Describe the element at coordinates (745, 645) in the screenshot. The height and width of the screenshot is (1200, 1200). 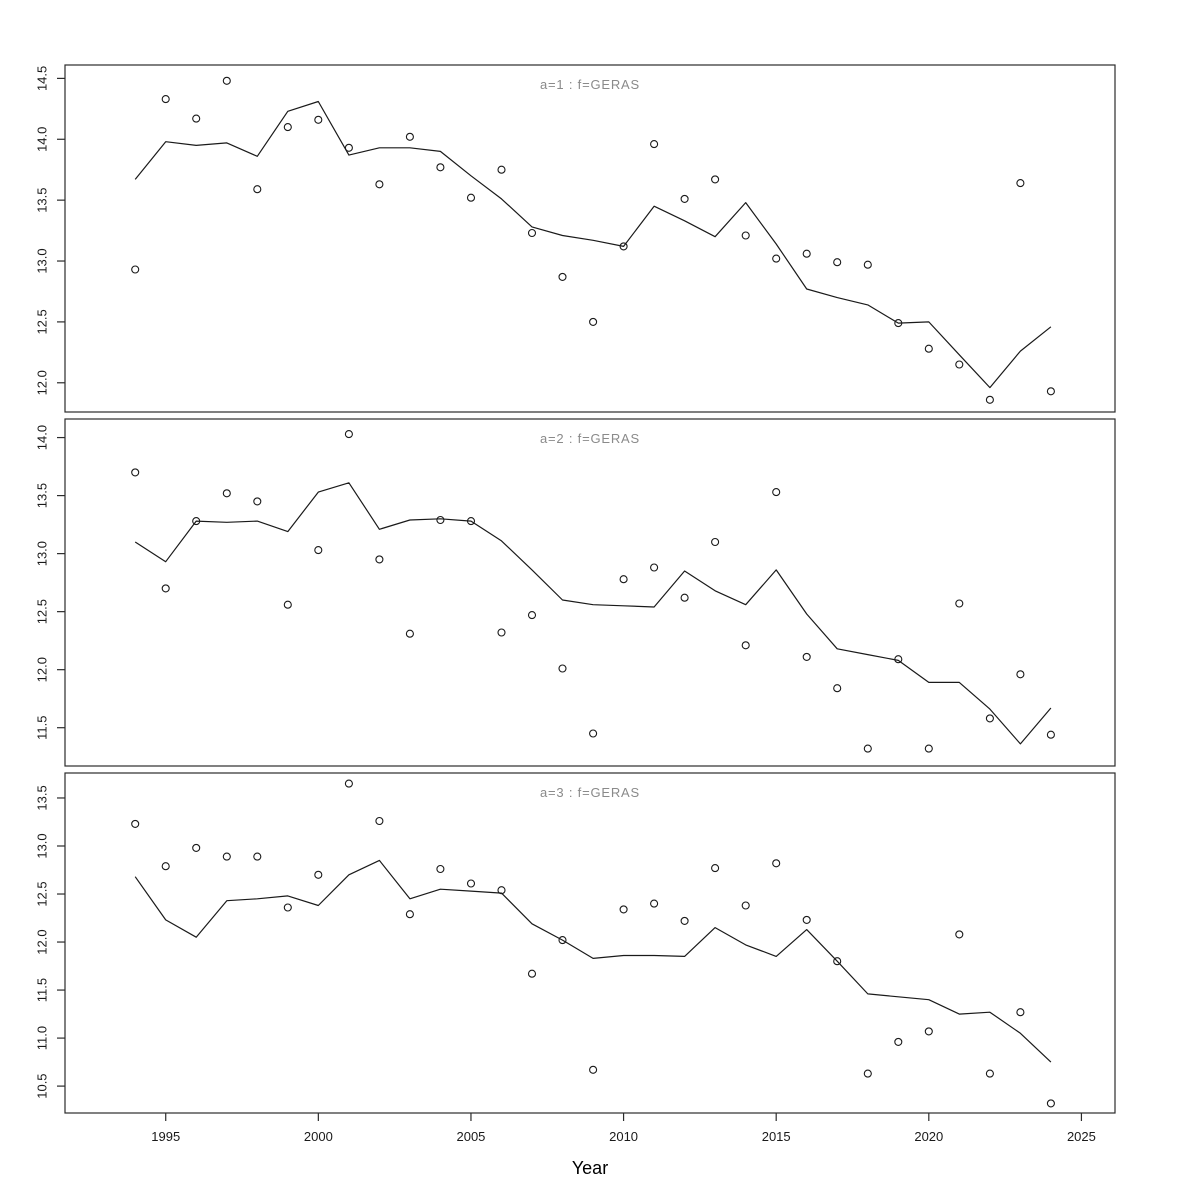
I see `panel-2-data-point-2014` at that location.